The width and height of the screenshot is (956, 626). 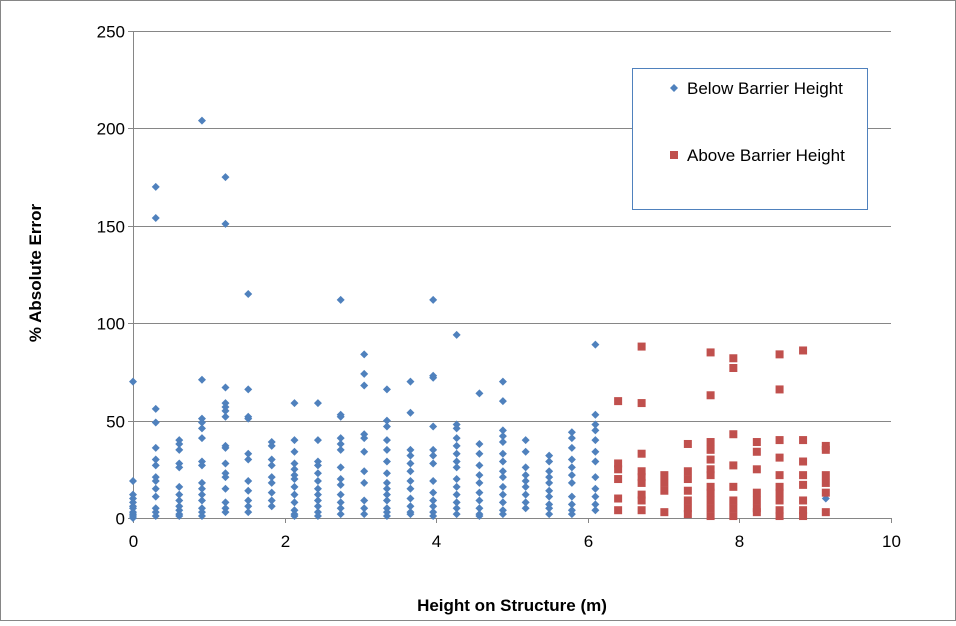 What do you see at coordinates (35, 273) in the screenshot?
I see `y-axis-title: % Absolute Error` at bounding box center [35, 273].